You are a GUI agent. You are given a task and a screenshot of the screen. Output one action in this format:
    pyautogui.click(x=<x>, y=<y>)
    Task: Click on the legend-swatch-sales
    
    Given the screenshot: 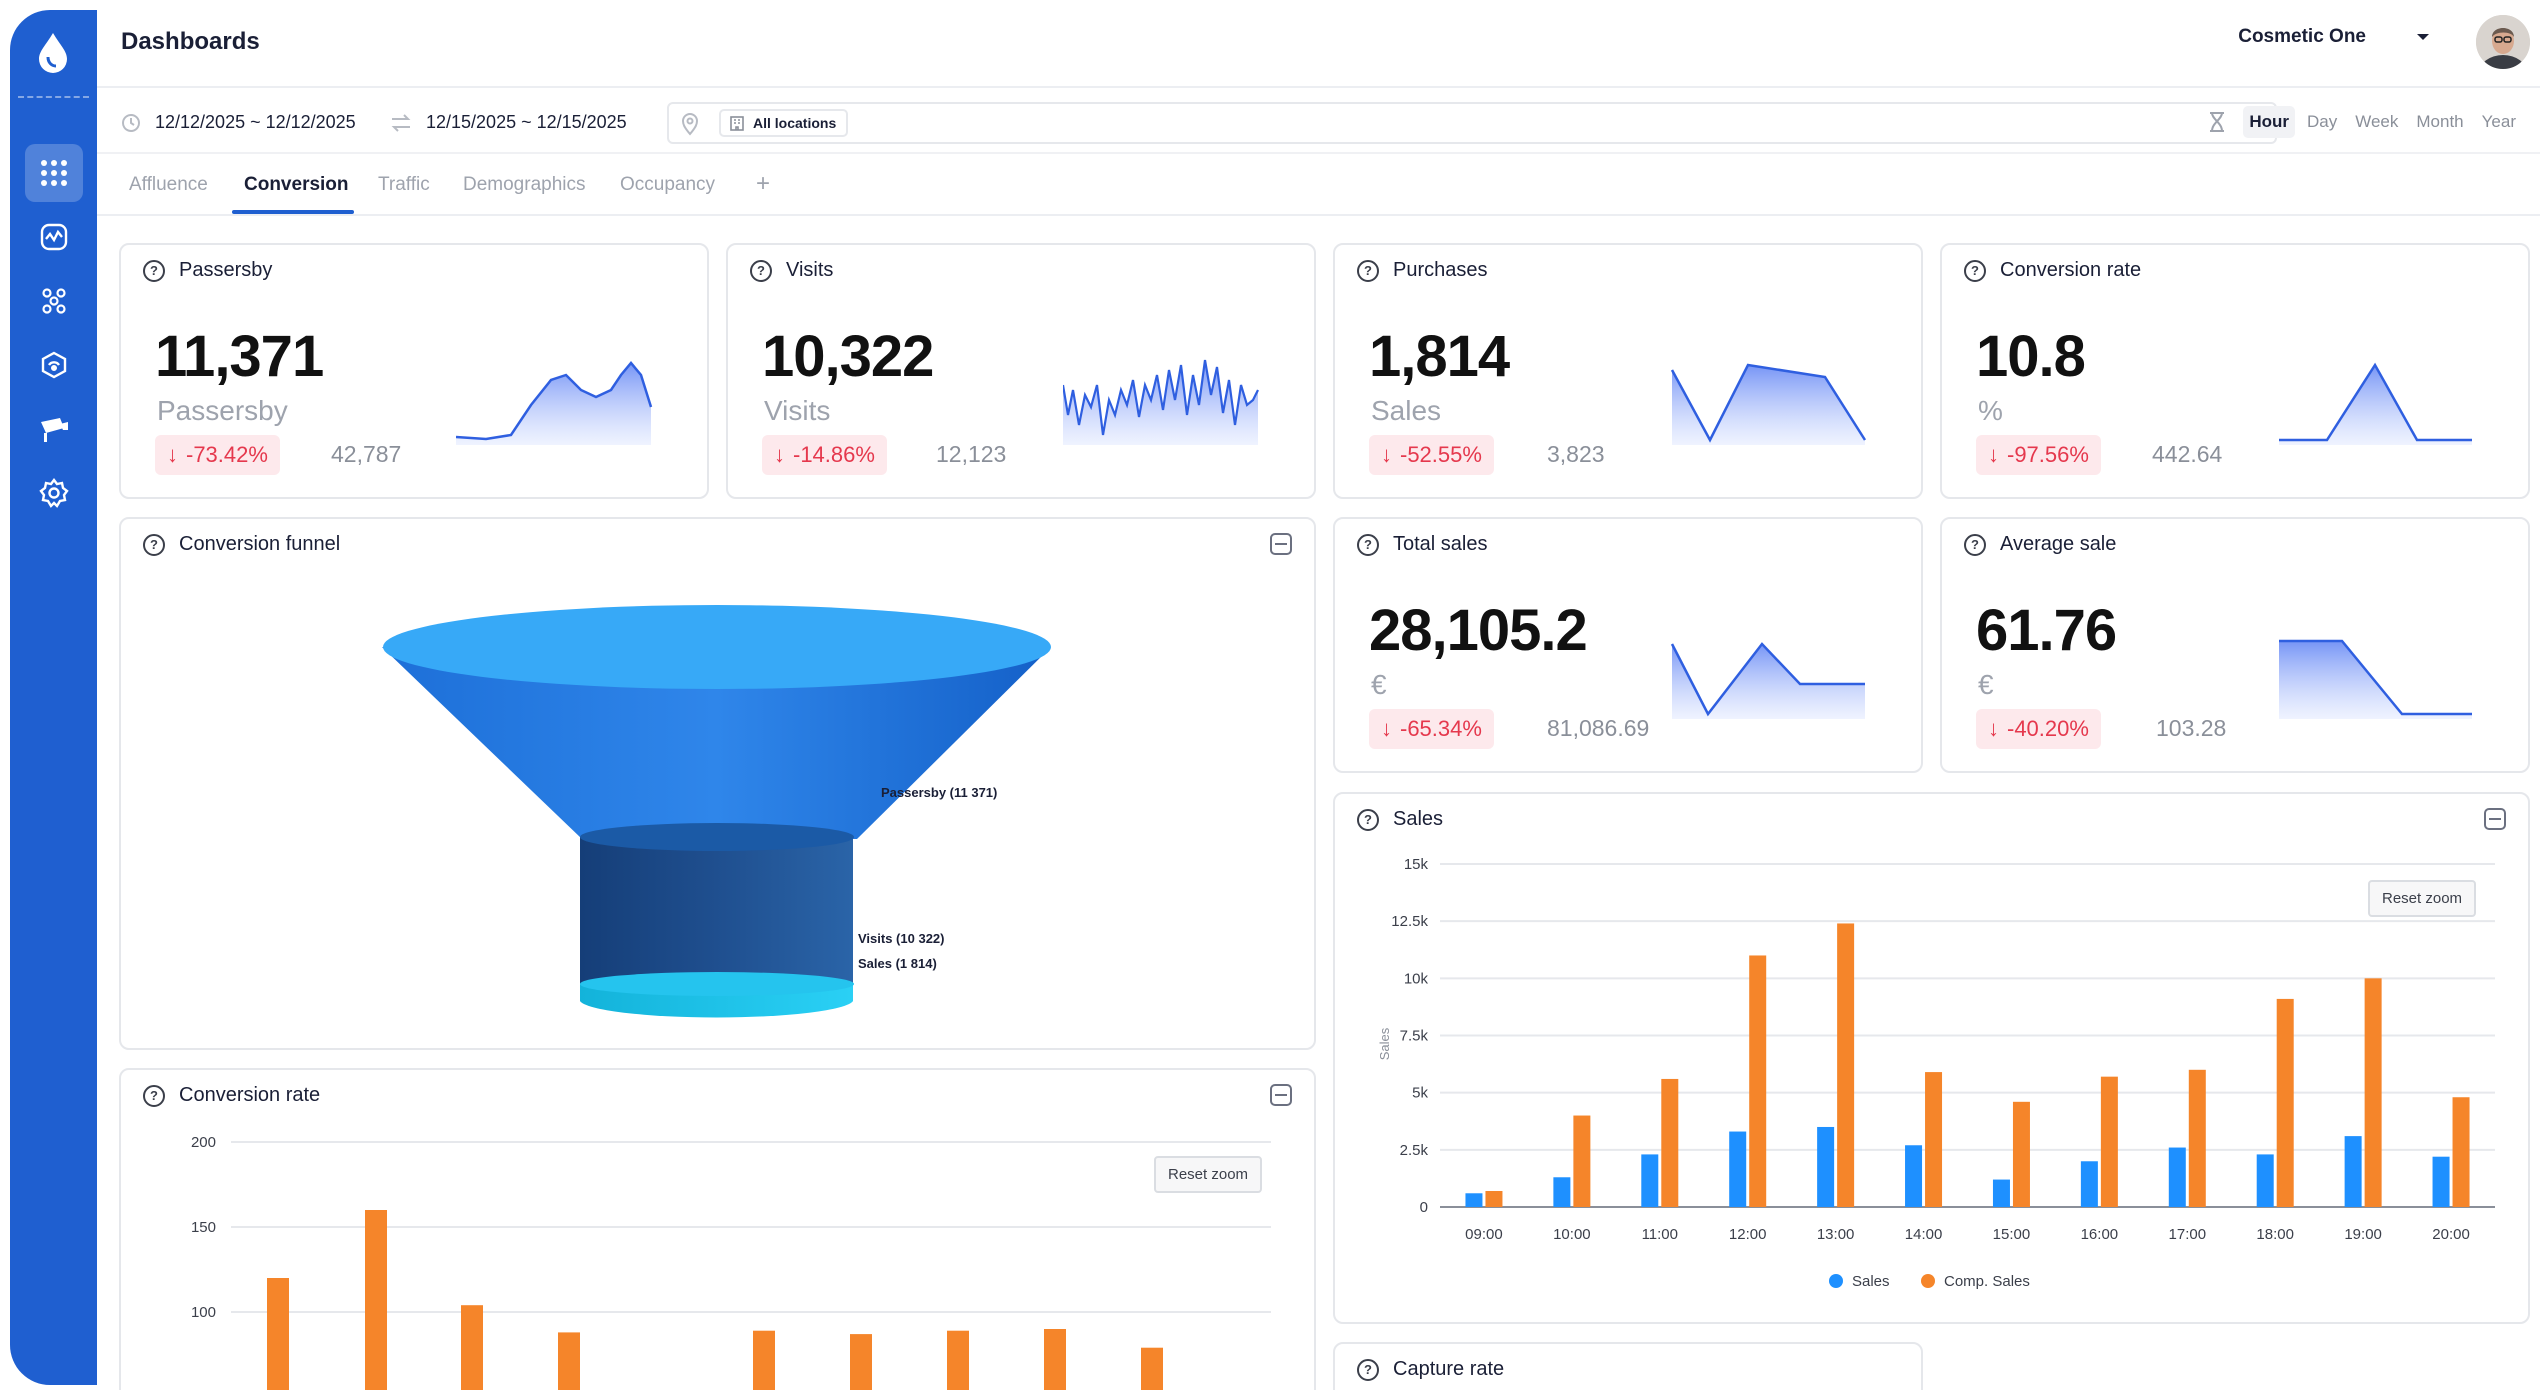 What is the action you would take?
    pyautogui.click(x=1836, y=1281)
    